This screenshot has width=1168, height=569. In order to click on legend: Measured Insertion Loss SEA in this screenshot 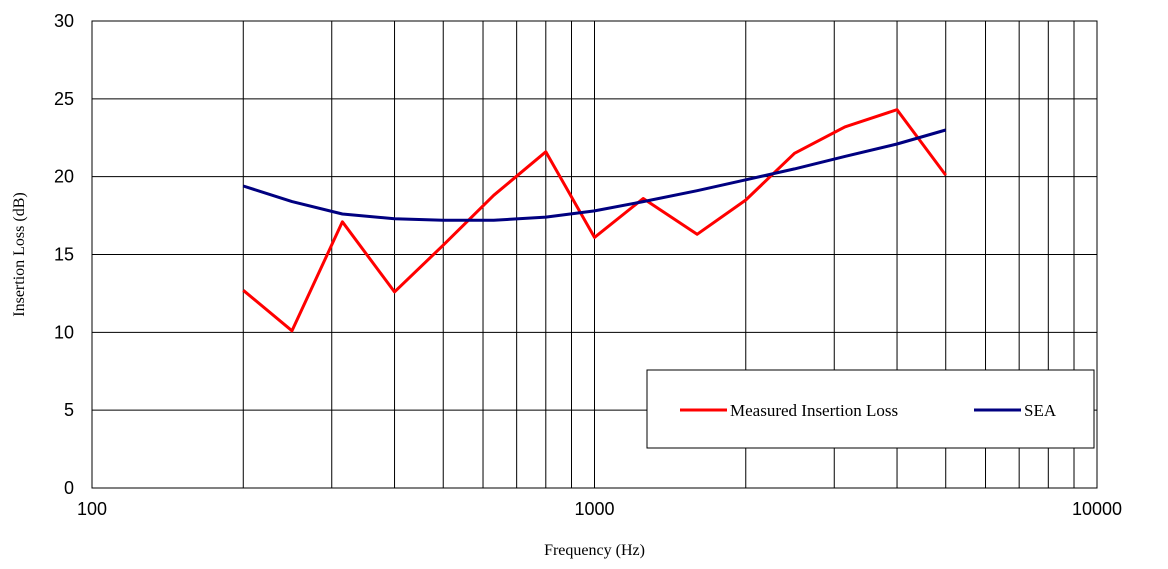, I will do `click(870, 409)`.